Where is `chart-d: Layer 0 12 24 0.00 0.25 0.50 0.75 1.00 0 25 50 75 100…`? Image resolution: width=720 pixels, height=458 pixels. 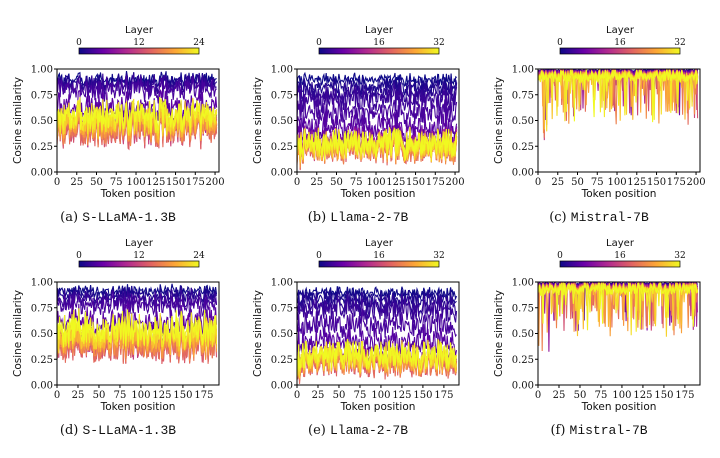
chart-d: Layer 0 12 24 0.00 0.25 0.50 0.75 1.00 0 25 50 75 100… is located at coordinates (116, 338).